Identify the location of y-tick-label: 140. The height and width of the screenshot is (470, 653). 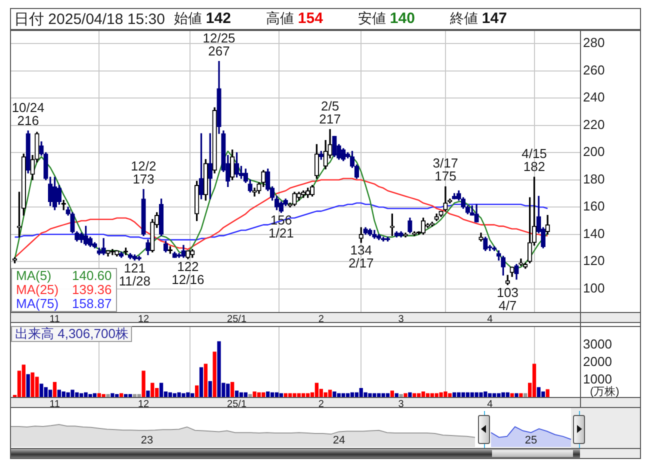
(594, 233).